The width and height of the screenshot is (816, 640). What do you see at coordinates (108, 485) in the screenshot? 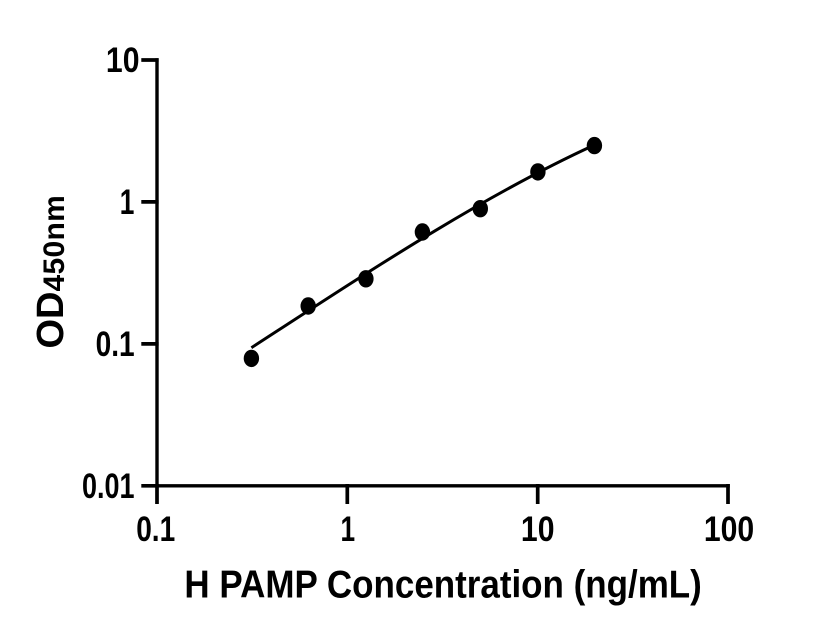
I see `svg-text: 0.01` at bounding box center [108, 485].